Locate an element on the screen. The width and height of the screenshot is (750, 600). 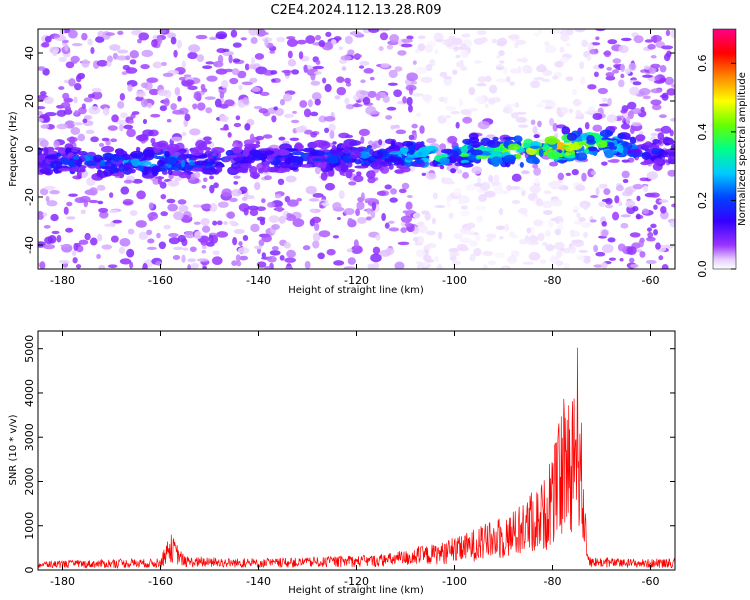
x-tick-label: -100 is located at coordinates (454, 581).